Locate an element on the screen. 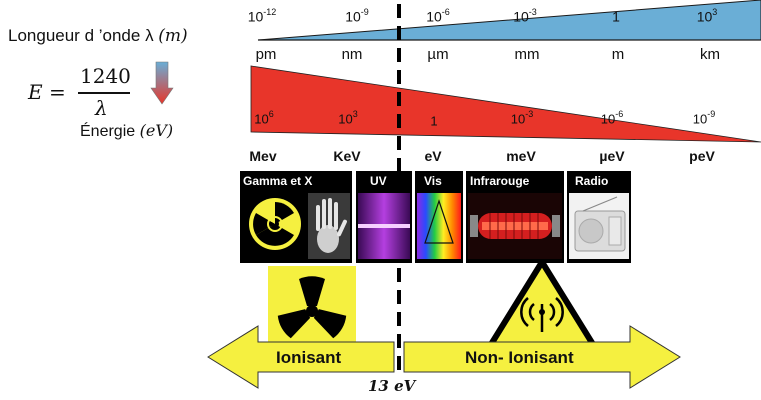  category-label: UV is located at coordinates (378, 181).